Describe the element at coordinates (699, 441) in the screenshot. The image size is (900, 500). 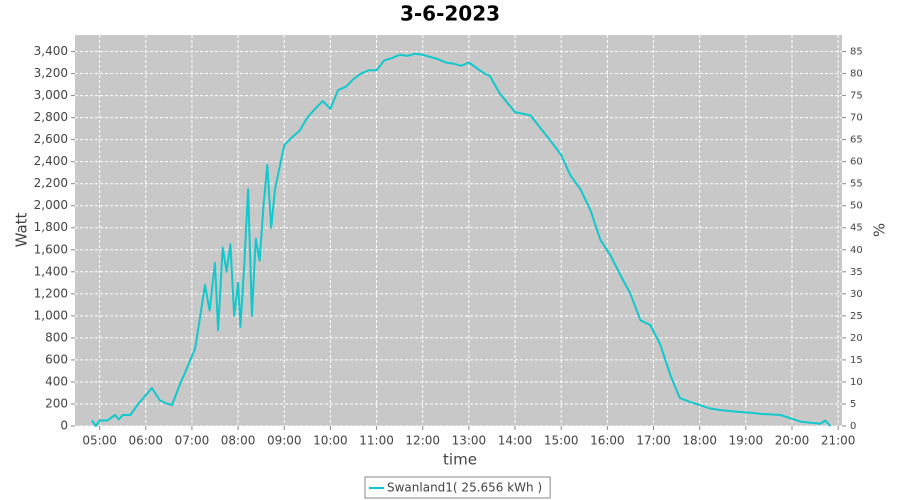
I see `x-tick-label: 18:00` at that location.